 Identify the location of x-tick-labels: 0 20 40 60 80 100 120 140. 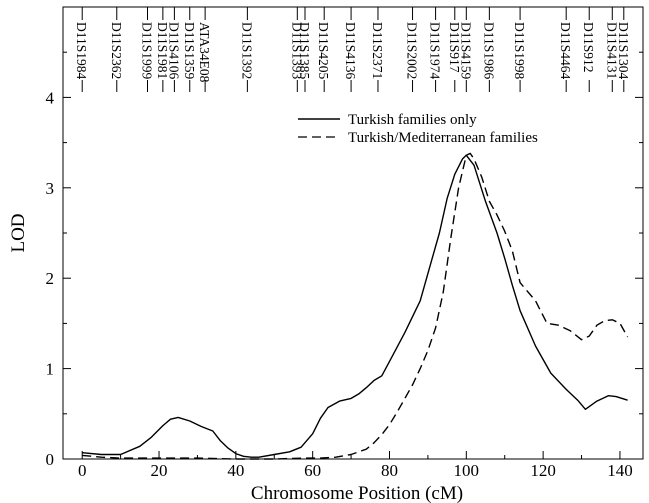
(355, 470).